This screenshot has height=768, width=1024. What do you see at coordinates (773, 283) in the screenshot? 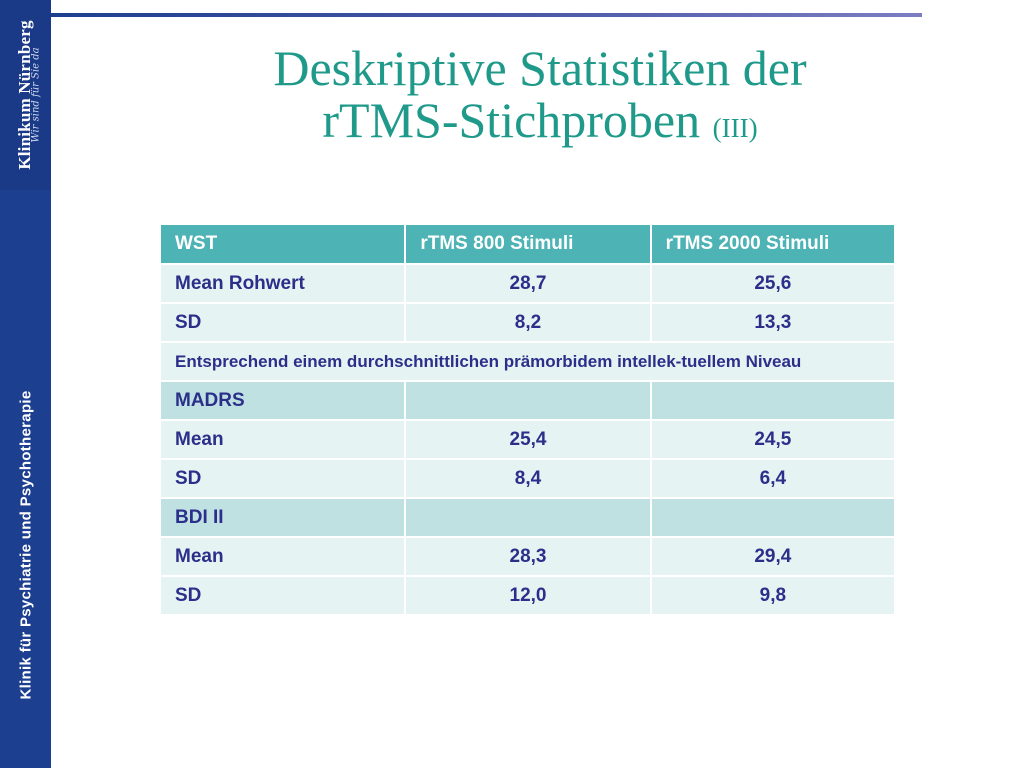
I see `value-cell: 25,6` at bounding box center [773, 283].